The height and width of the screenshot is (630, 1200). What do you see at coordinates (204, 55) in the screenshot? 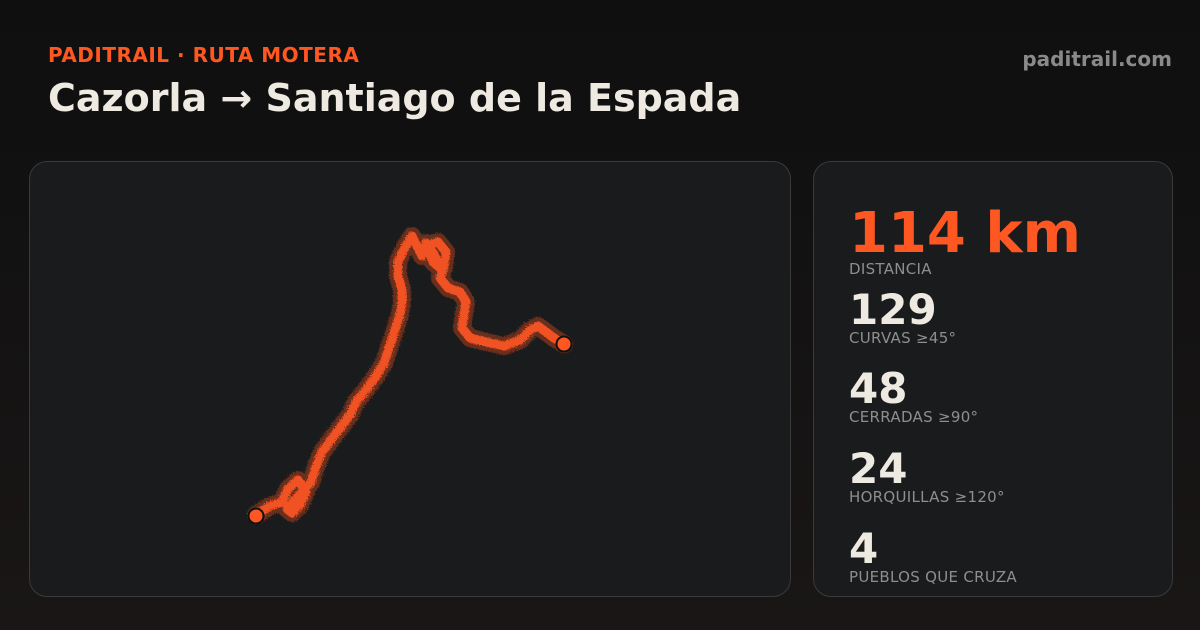
I see `brand-label: PADITRAIL · RUTA MOTERA` at bounding box center [204, 55].